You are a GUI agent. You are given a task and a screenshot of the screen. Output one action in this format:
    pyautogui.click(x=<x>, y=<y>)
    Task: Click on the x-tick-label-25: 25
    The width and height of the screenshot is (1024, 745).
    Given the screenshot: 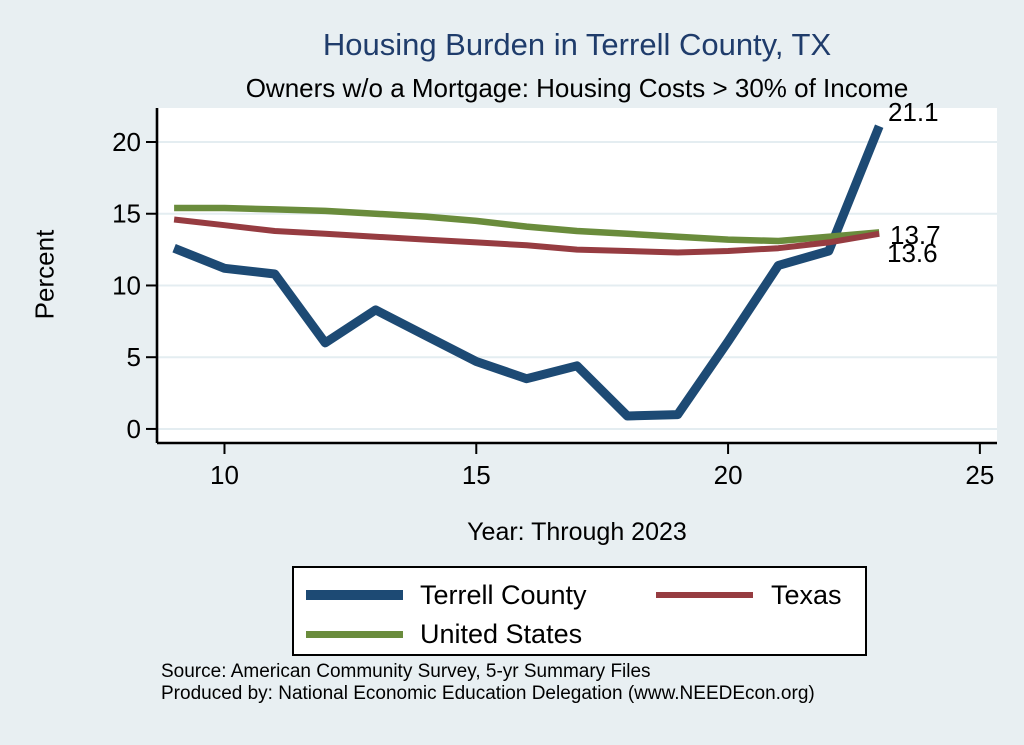 What is the action you would take?
    pyautogui.click(x=979, y=475)
    